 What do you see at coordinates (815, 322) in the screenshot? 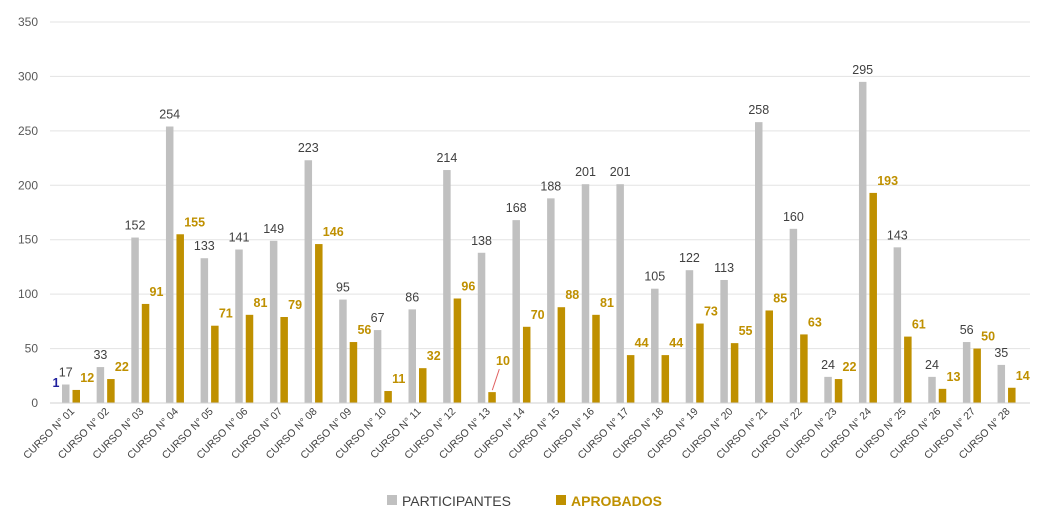
I see `data-label-aprobados: 63` at bounding box center [815, 322].